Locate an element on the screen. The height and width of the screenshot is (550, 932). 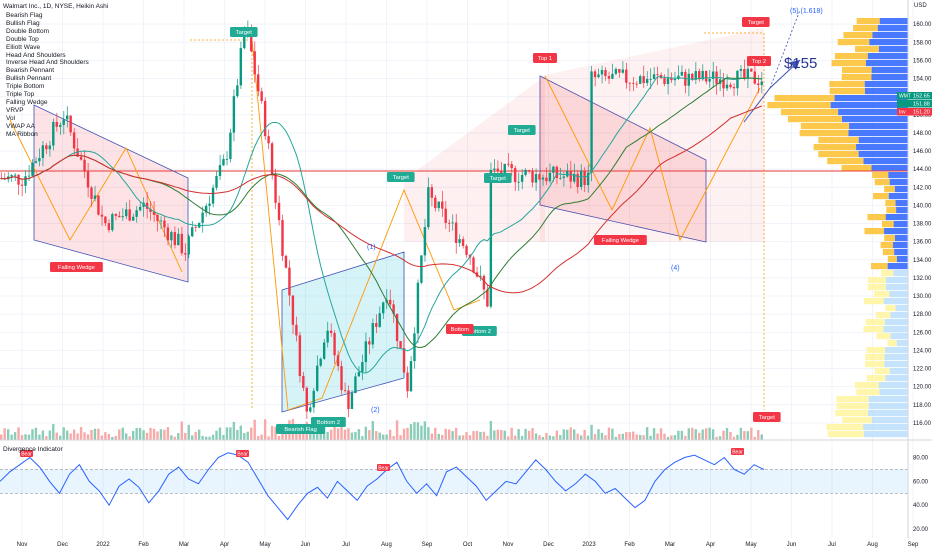
price-tag-label: WMT is located at coordinates (905, 97).